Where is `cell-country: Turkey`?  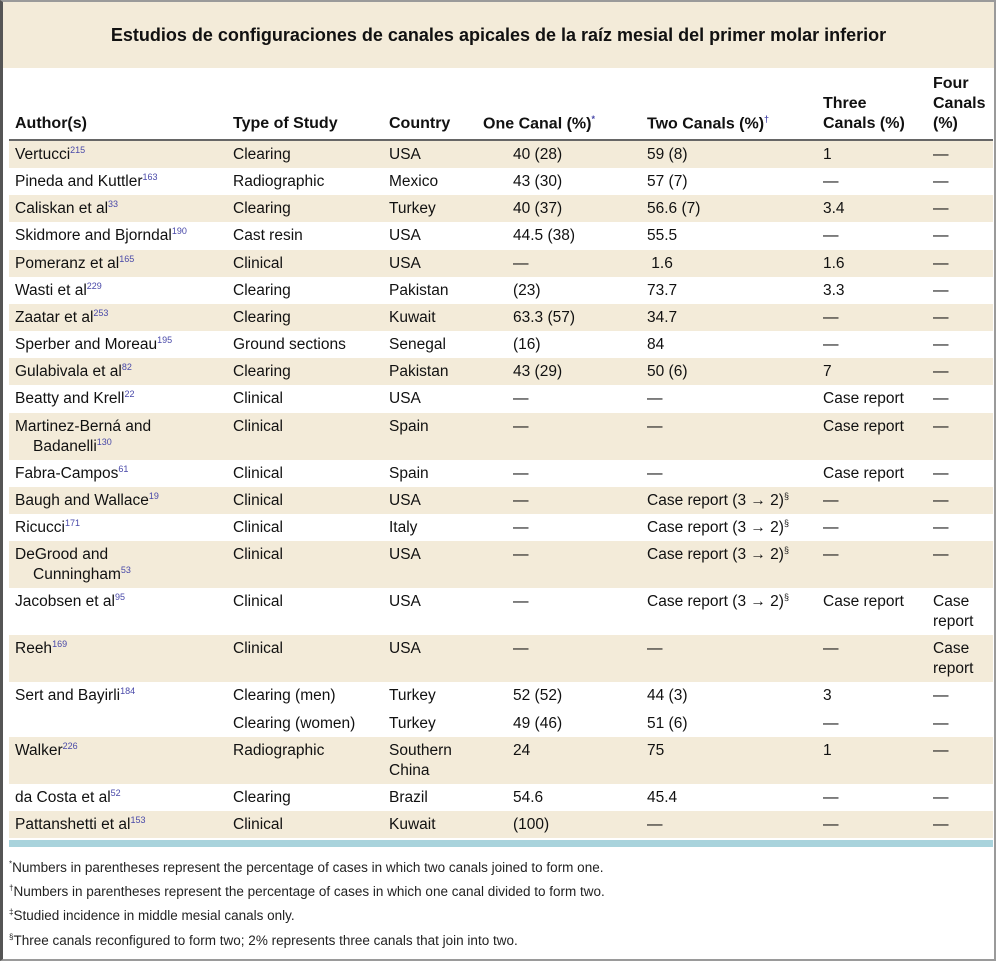
cell-country: Turkey is located at coordinates (412, 696).